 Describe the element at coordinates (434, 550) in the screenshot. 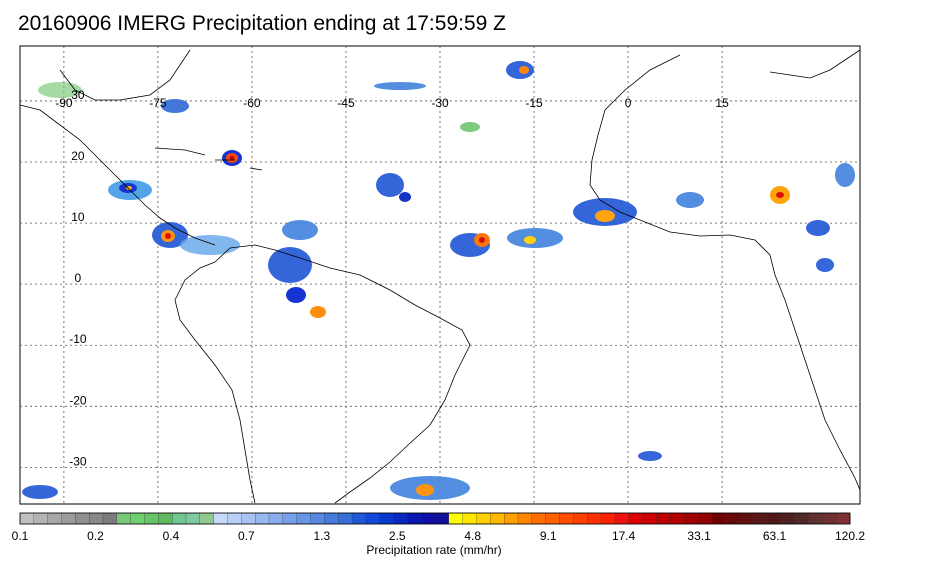

I see `colorbar-title: Precipitation rate (mm/hr)` at that location.